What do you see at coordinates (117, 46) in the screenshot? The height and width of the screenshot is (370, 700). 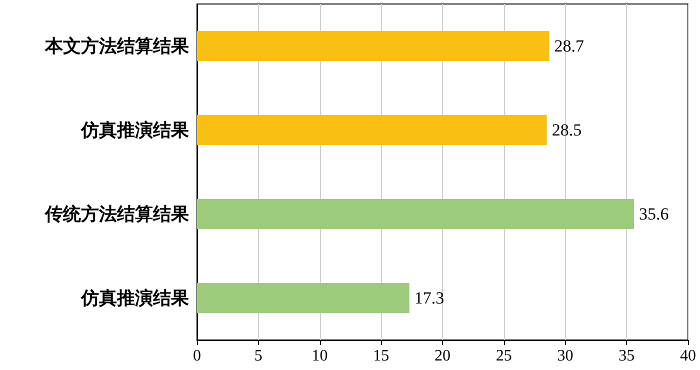 I see `y-tick-label: 本文方法结算结果` at bounding box center [117, 46].